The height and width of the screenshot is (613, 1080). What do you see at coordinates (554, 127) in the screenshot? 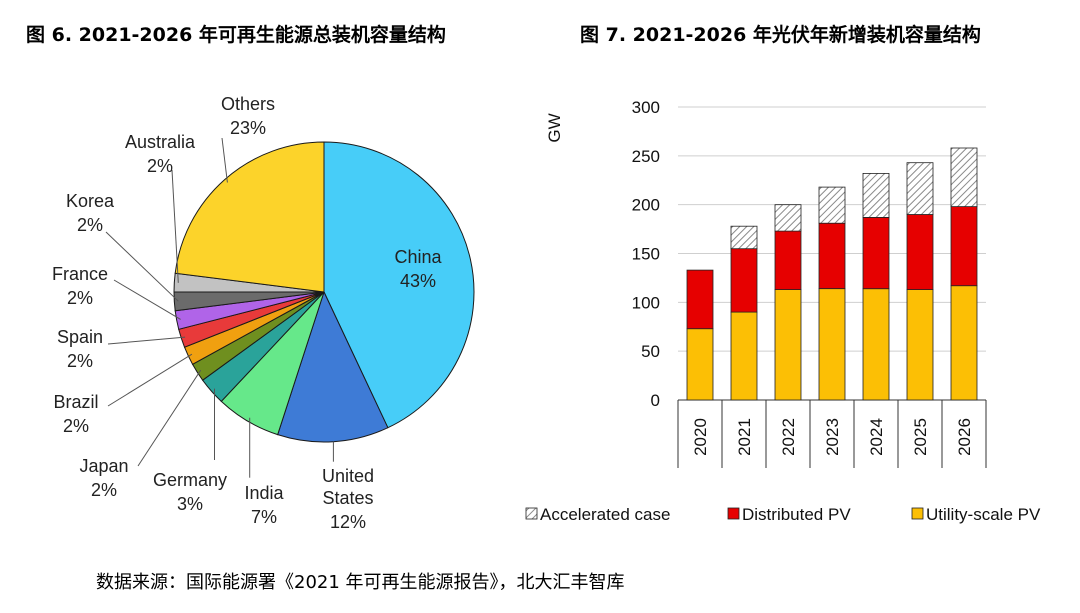
I see `y-axis-label: GW` at bounding box center [554, 127].